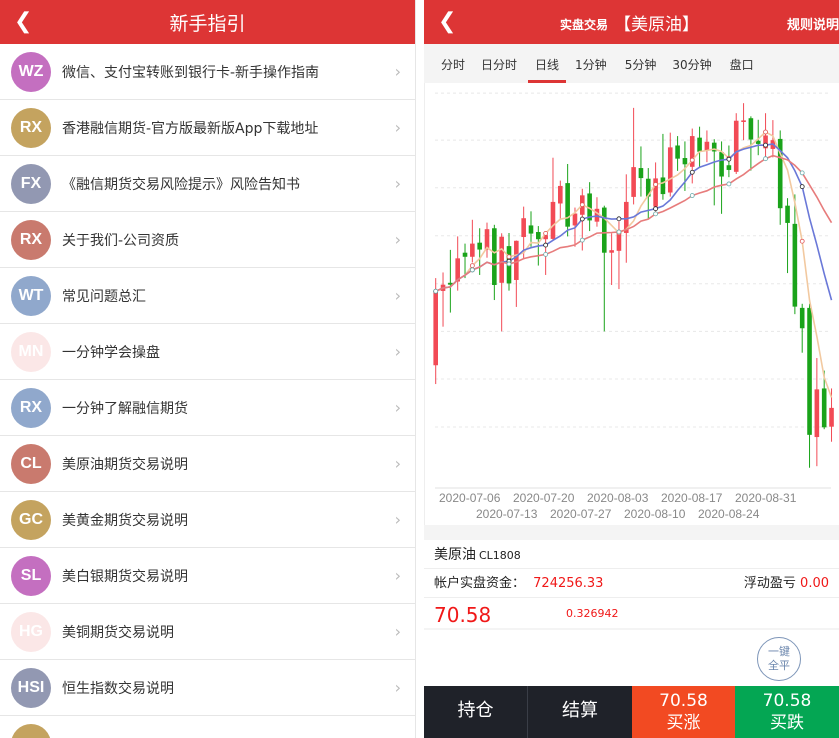 The image size is (839, 738). I want to click on product-code: CL1808, so click(500, 555).